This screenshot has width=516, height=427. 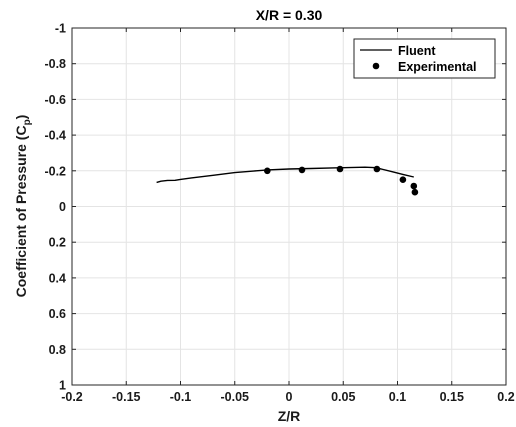 I want to click on y-tick-label: -0.6, so click(x=55, y=100).